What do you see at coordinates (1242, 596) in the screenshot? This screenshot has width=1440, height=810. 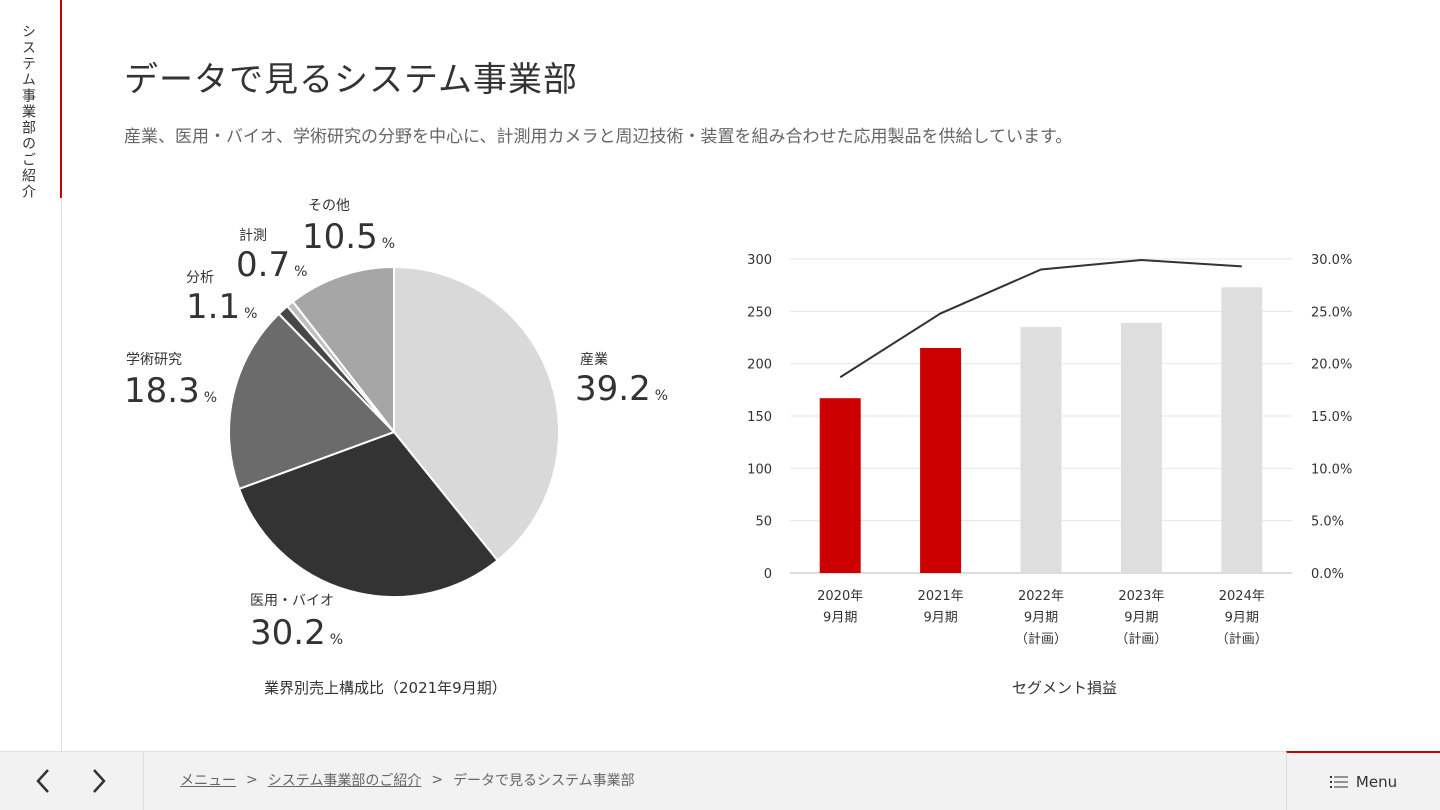 I see `x-tick-label: 2024年` at bounding box center [1242, 596].